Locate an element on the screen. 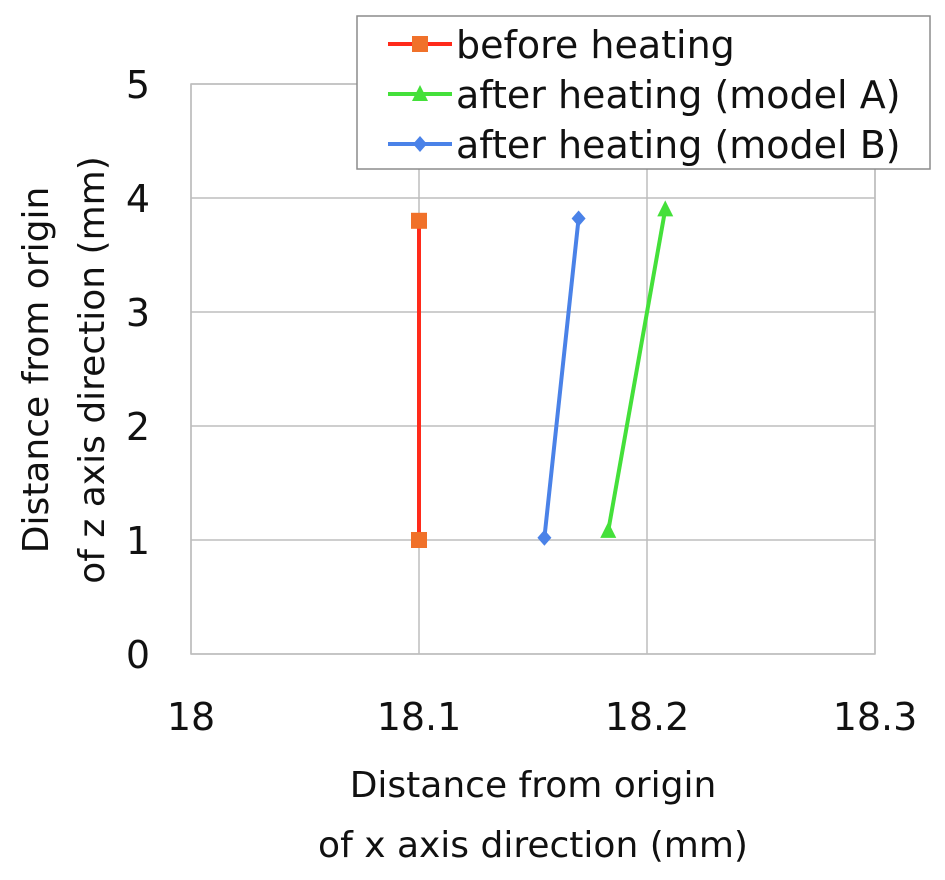 This screenshot has width=945, height=880. x-axis-title: of x axis direction (mm) is located at coordinates (533, 845).